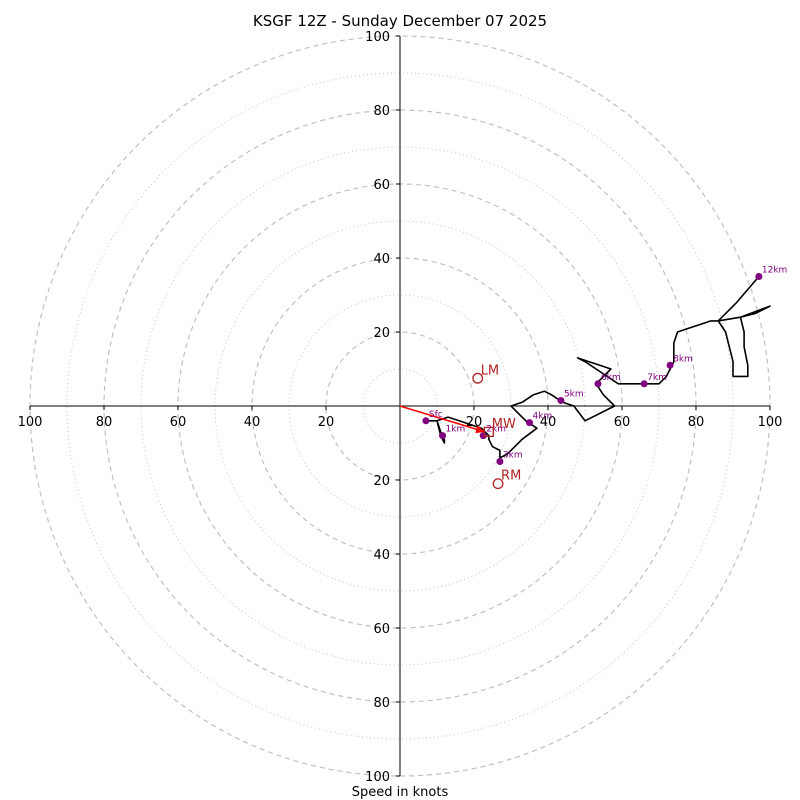 The width and height of the screenshot is (800, 800). What do you see at coordinates (511, 476) in the screenshot?
I see `marker-label: RM` at bounding box center [511, 476].